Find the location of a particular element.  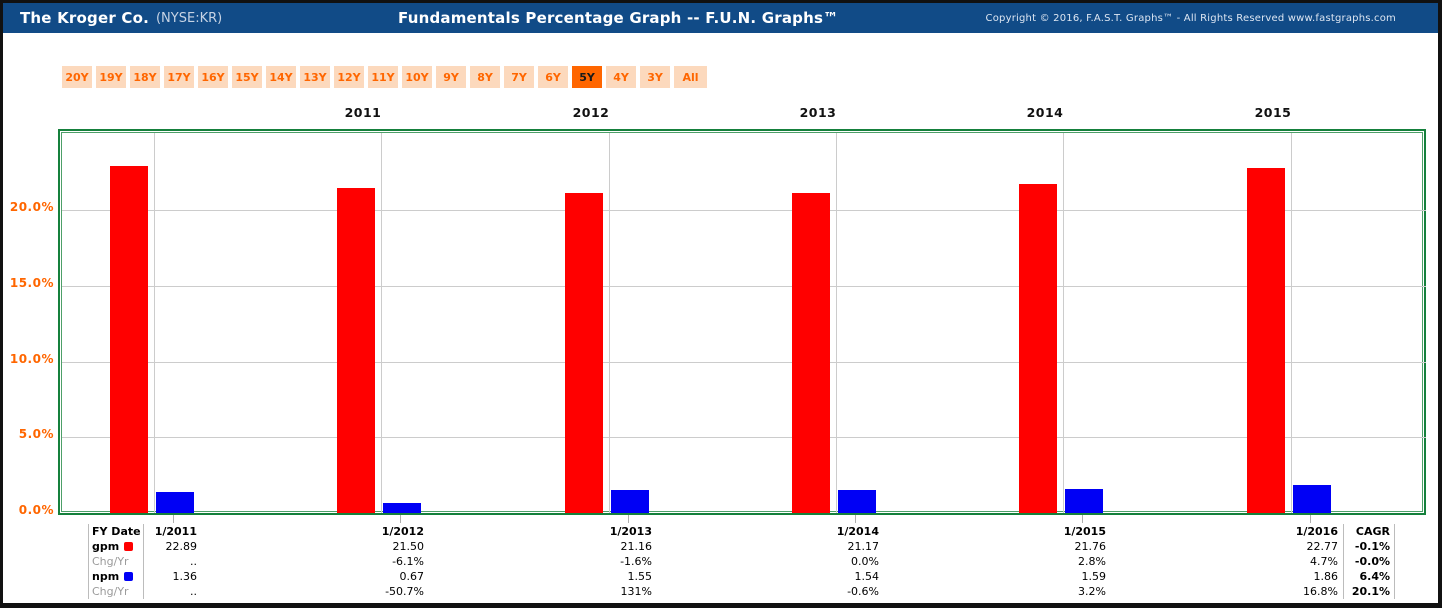

table-value: 21.16 is located at coordinates (636, 546).